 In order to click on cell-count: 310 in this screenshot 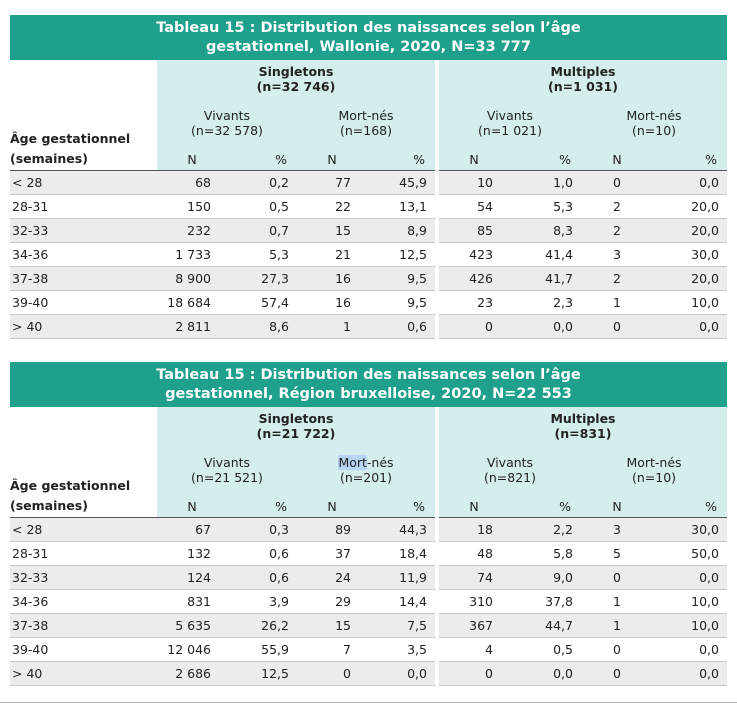, I will do `click(472, 601)`.